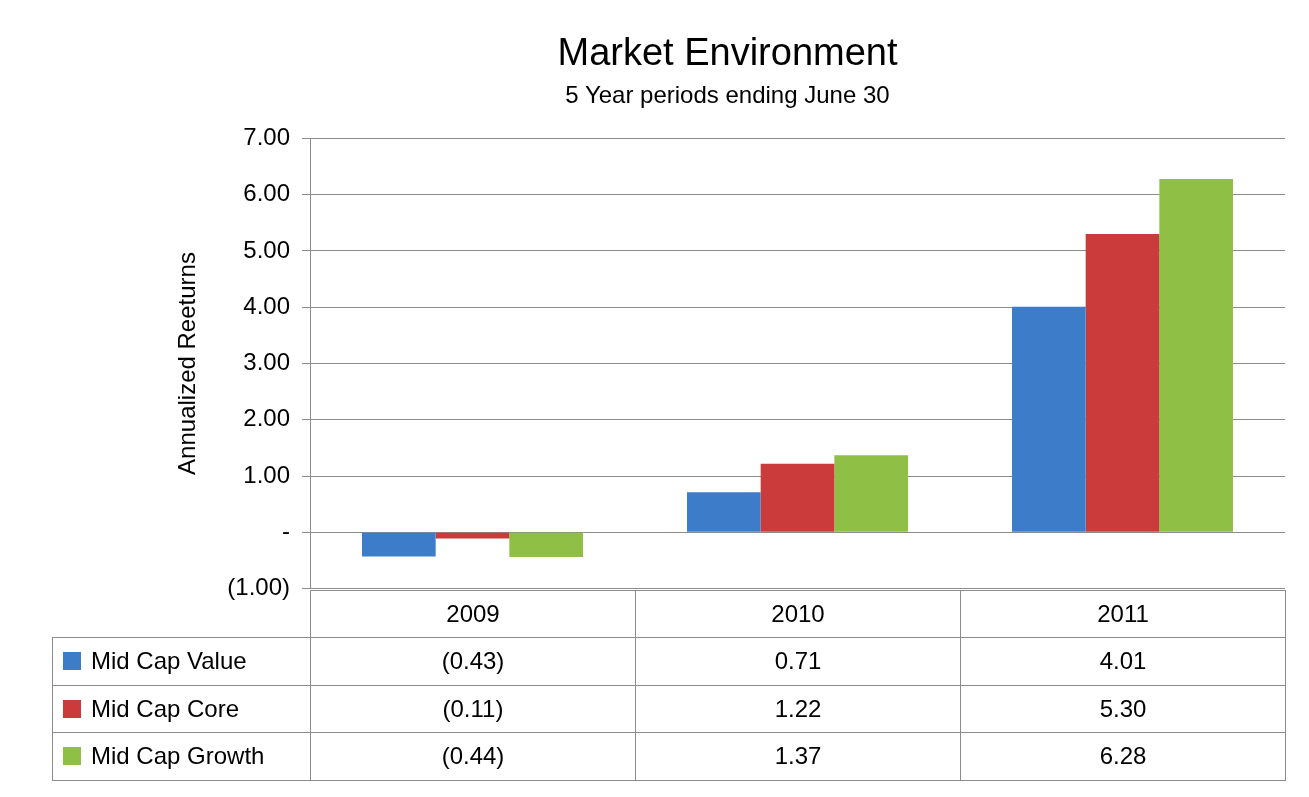 Image resolution: width=1309 pixels, height=797 pixels. Describe the element at coordinates (266, 249) in the screenshot. I see `y-tick-label: 5.00` at that location.